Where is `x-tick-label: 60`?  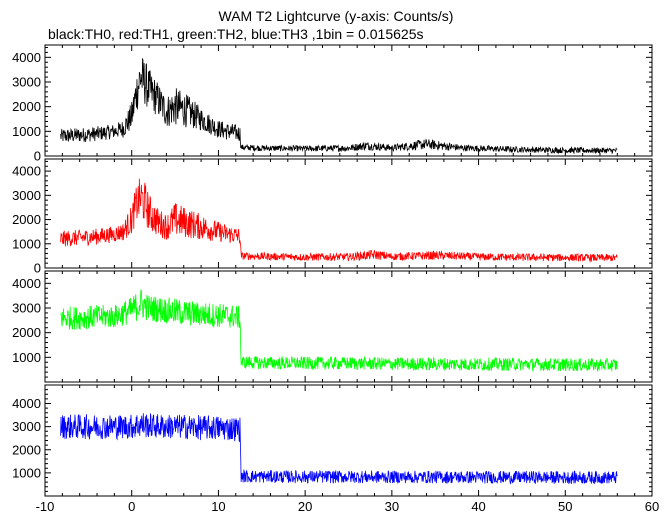 x-tick-label: 60 is located at coordinates (652, 506).